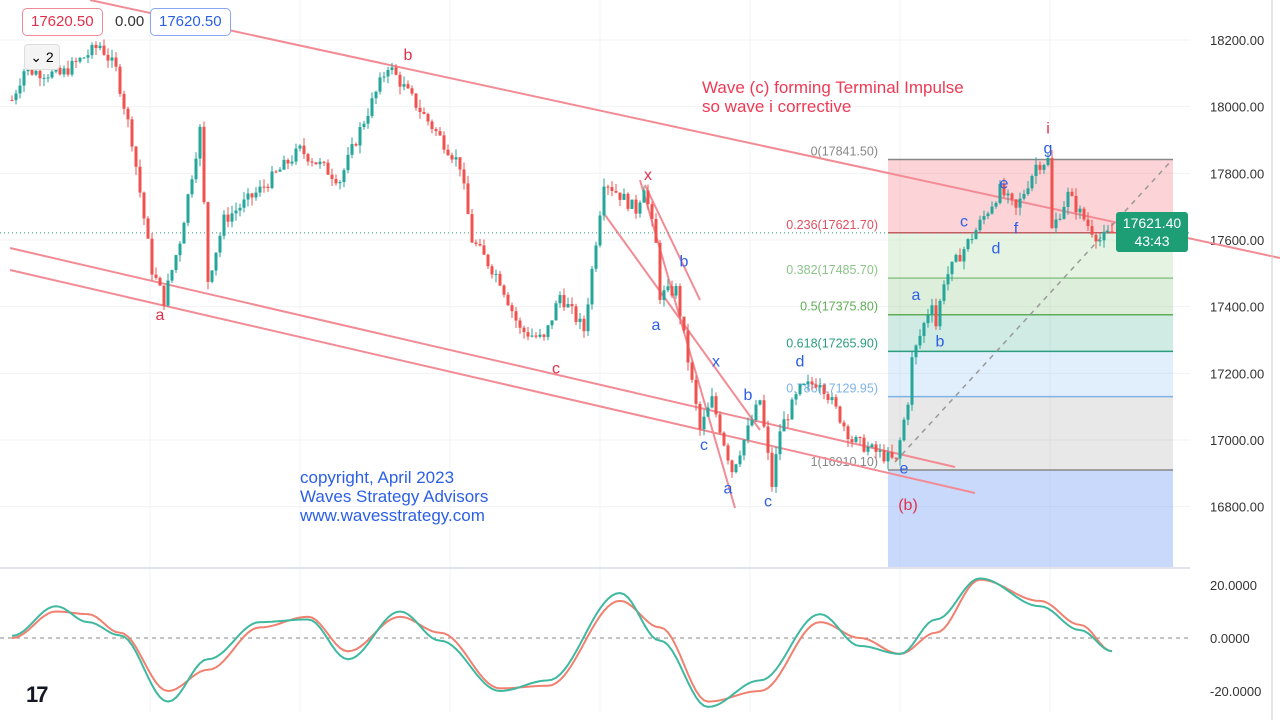 This screenshot has height=720, width=1280. What do you see at coordinates (672, 242) in the screenshot?
I see `trendline` at bounding box center [672, 242].